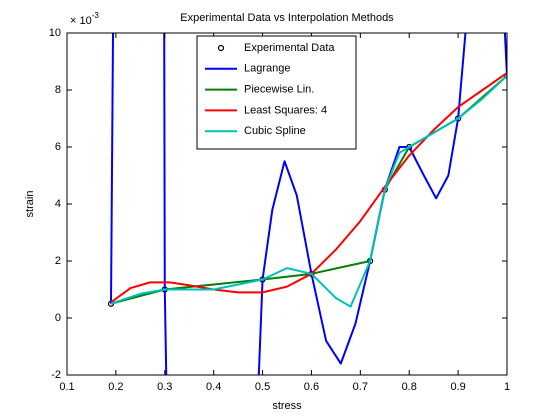 The height and width of the screenshot is (420, 560). Describe the element at coordinates (58, 261) in the screenshot. I see `y-tick-label: 2` at that location.